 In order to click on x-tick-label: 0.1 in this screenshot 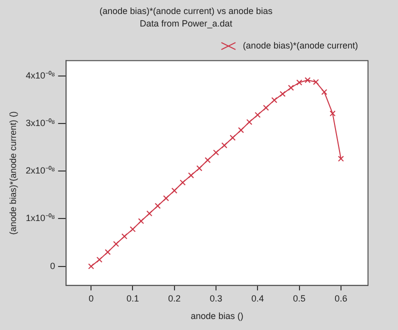, I will do `click(132, 298)`.